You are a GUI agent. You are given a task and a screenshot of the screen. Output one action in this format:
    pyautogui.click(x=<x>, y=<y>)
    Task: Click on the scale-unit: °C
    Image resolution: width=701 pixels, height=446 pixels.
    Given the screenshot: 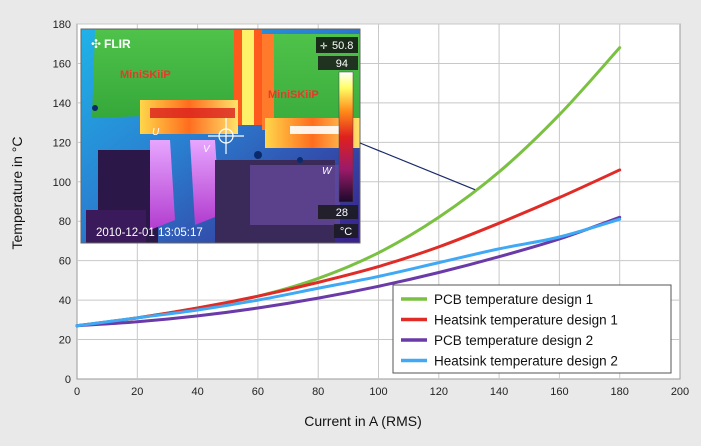 What is the action you would take?
    pyautogui.click(x=346, y=232)
    